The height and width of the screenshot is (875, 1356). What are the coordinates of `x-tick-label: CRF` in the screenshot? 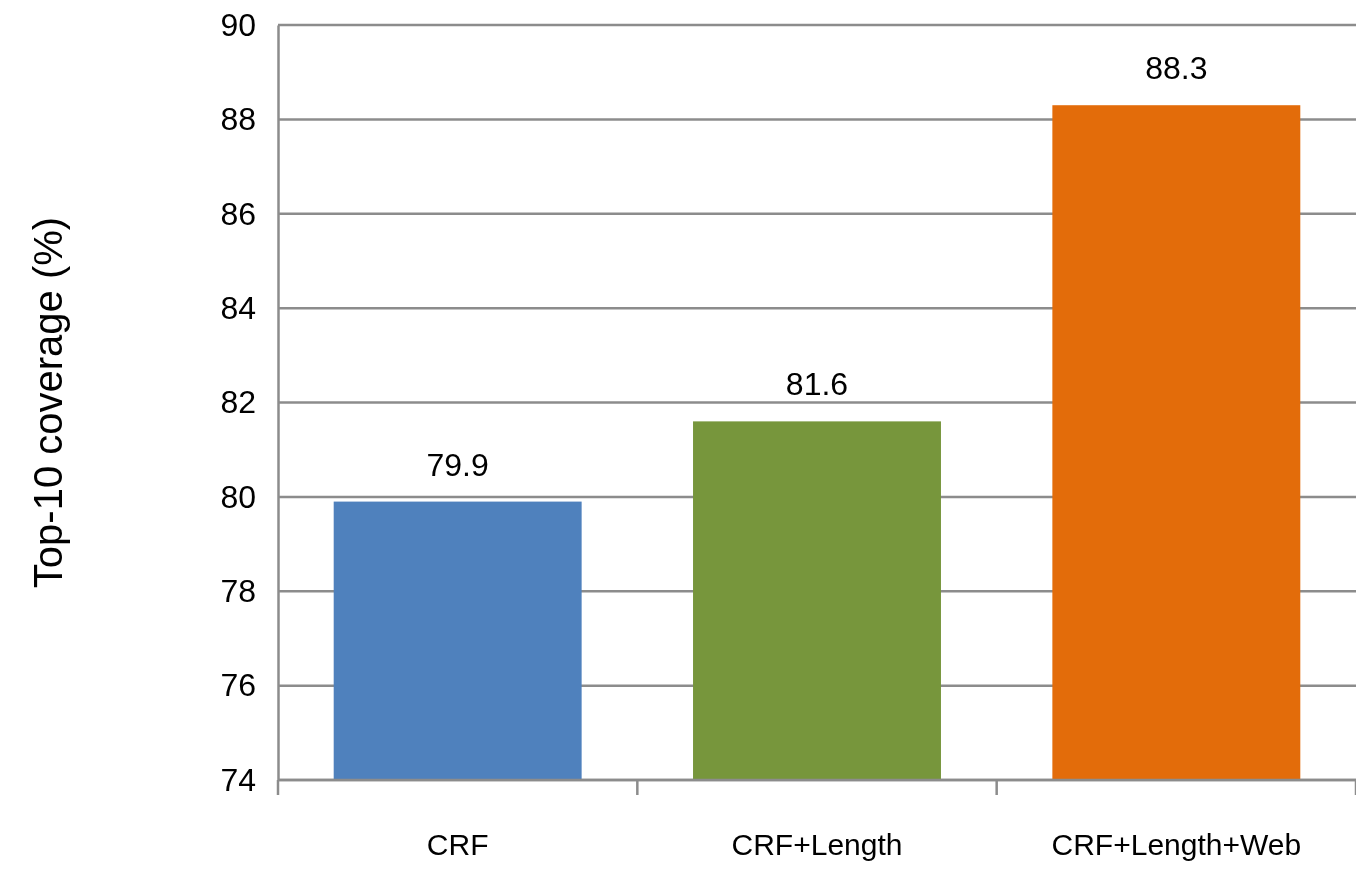 It's located at (457, 844).